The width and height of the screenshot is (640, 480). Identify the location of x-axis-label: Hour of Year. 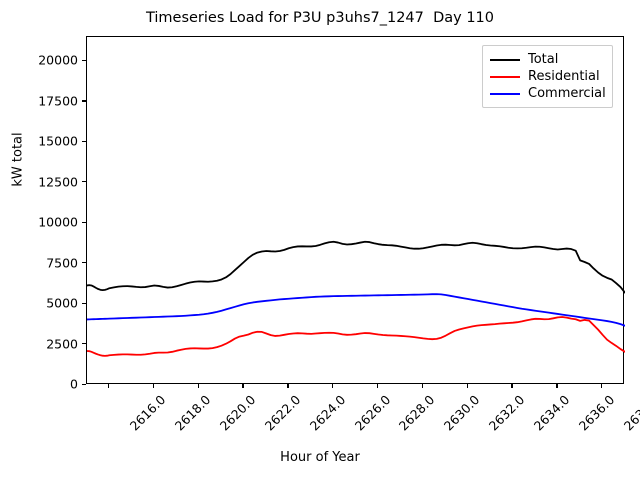
(320, 457).